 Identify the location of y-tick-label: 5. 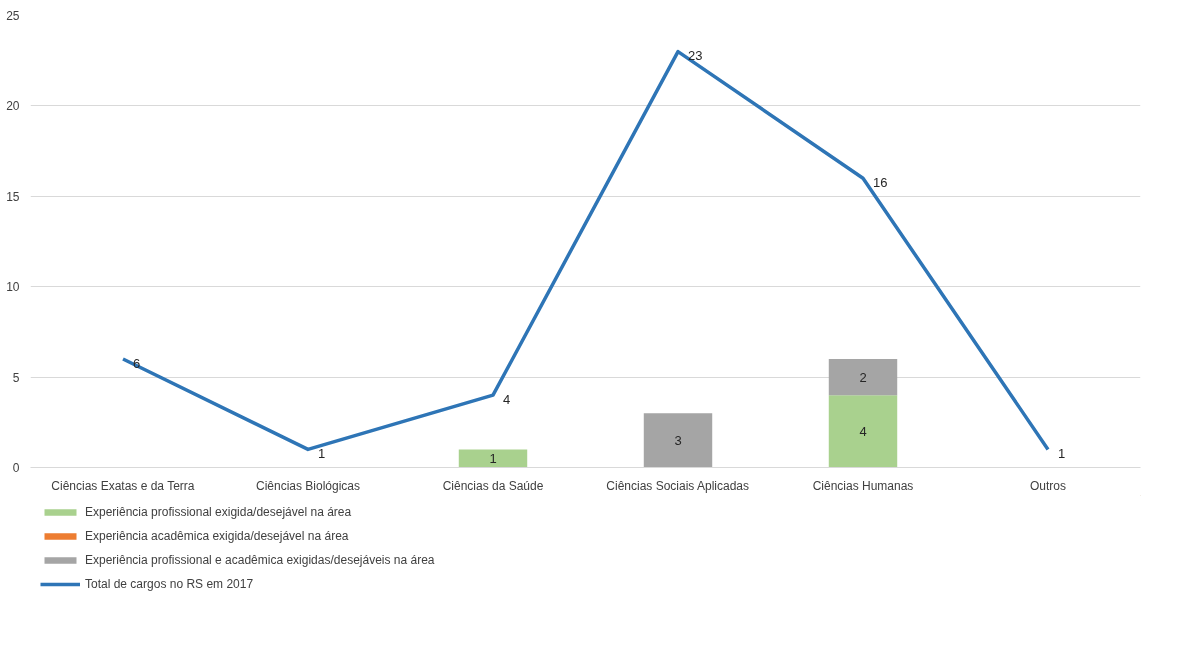
(16, 377).